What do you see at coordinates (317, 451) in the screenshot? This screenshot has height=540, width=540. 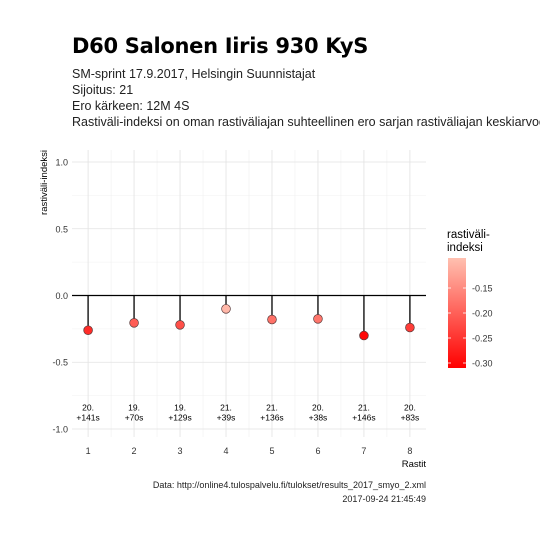 I see `x-tick-label: 6` at bounding box center [317, 451].